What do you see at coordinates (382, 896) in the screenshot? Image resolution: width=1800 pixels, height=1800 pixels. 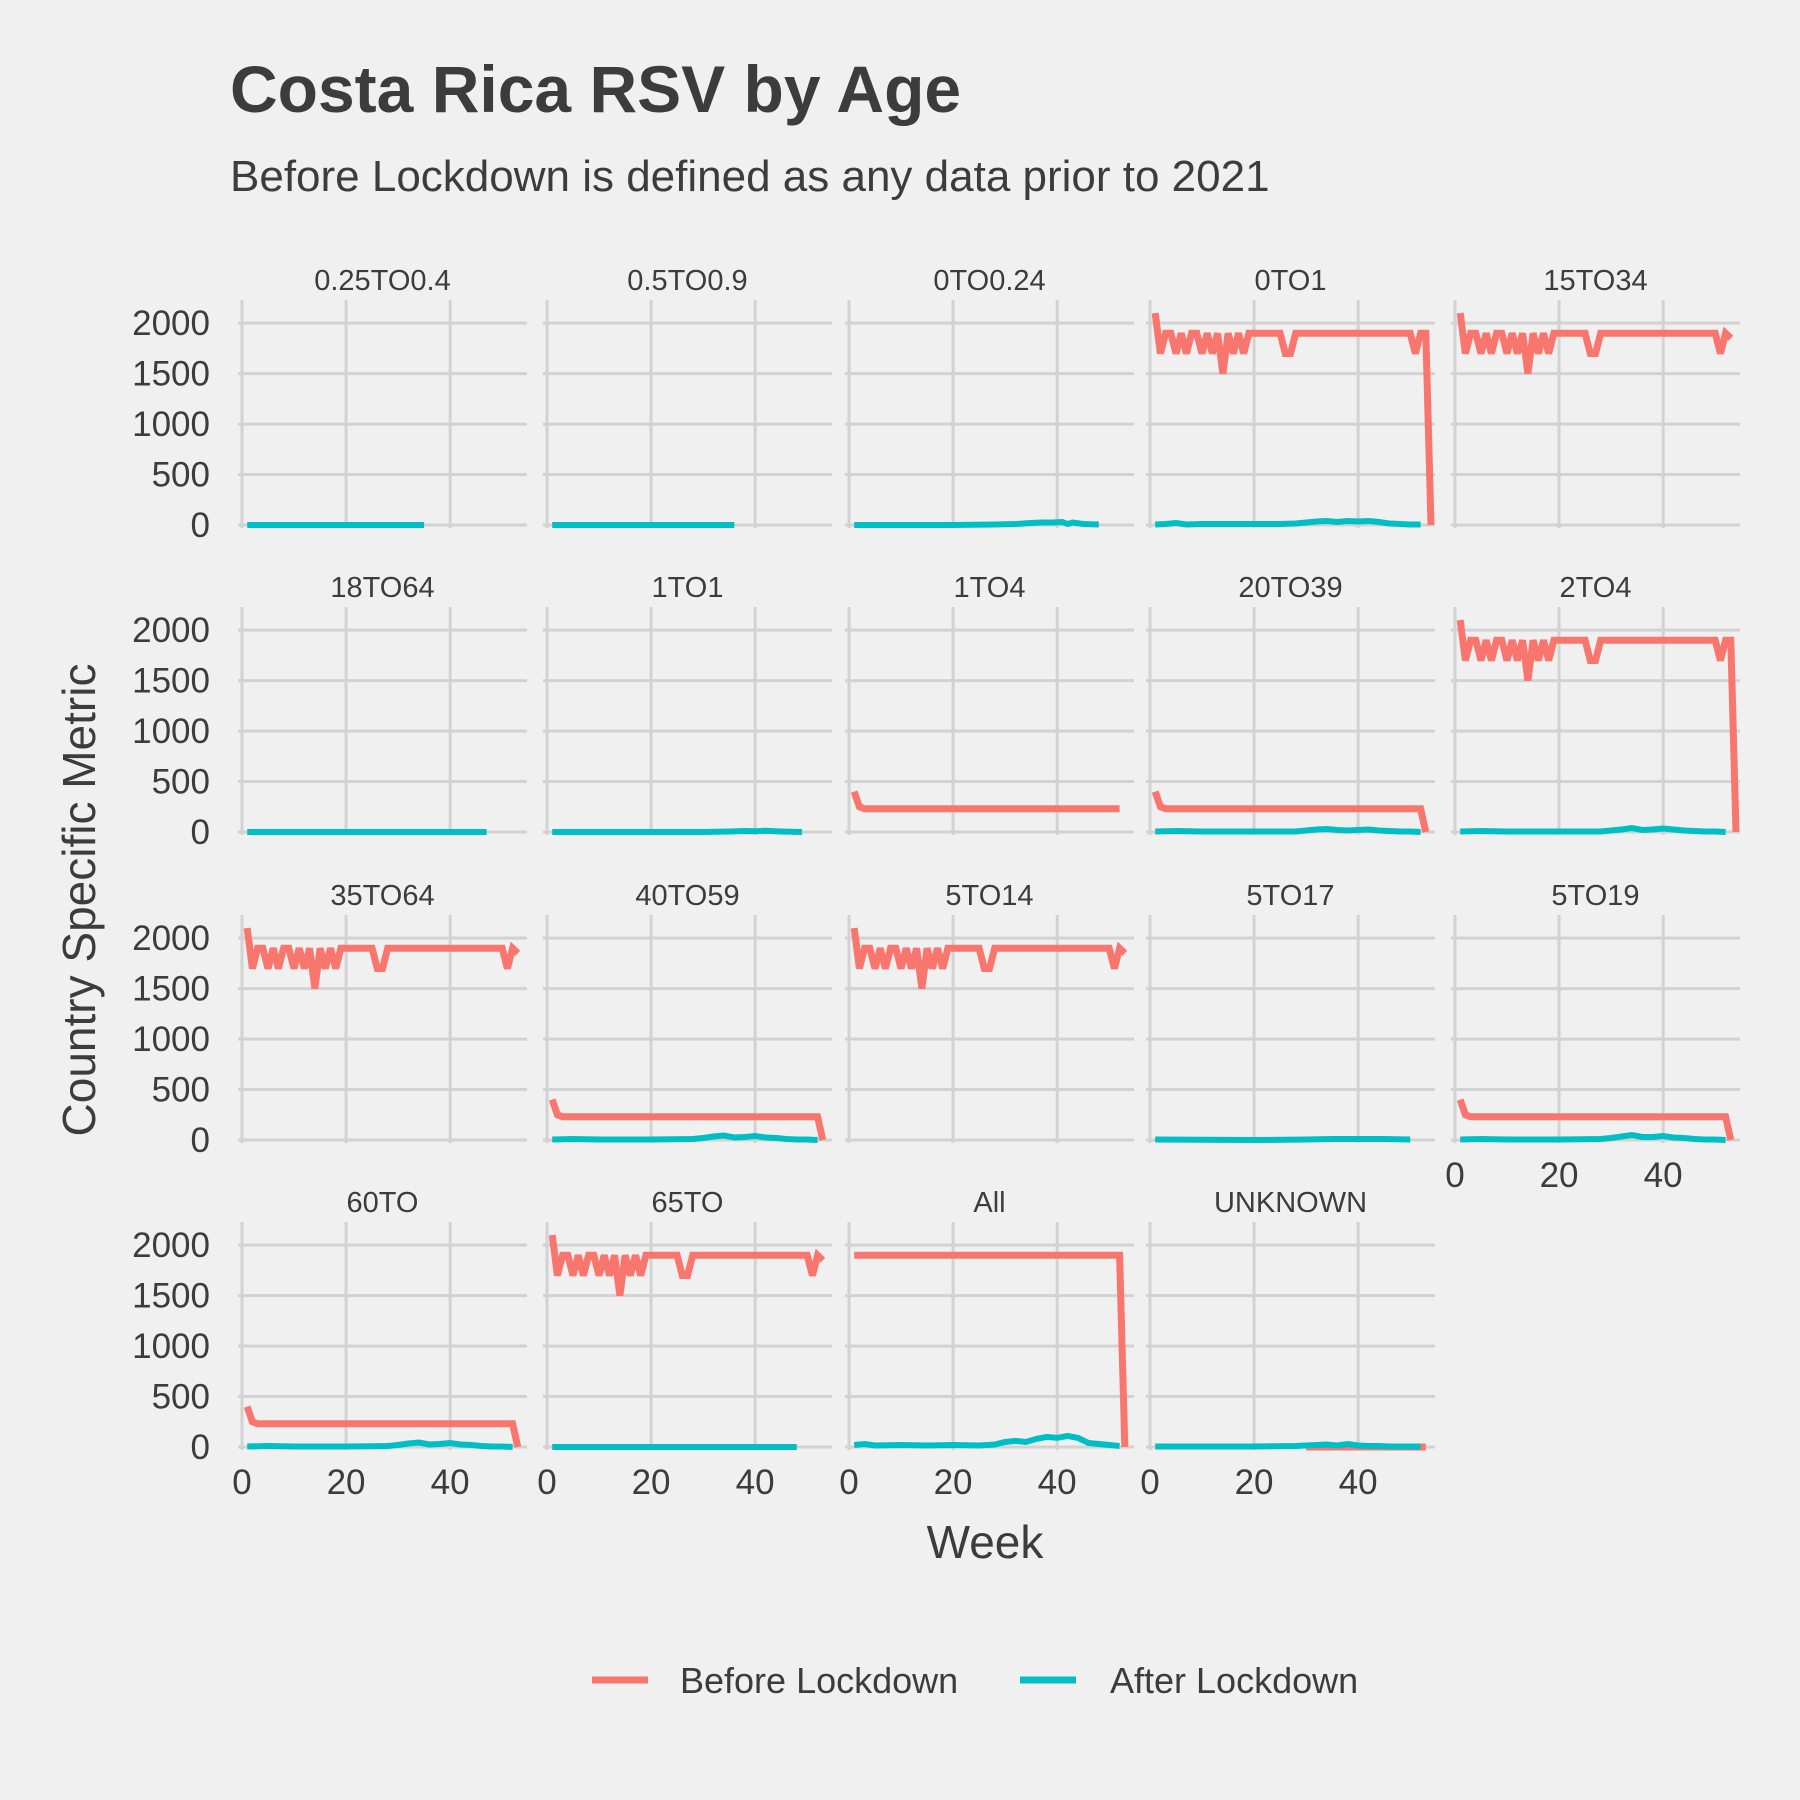 I see `facet-strip-label: 35TO64` at bounding box center [382, 896].